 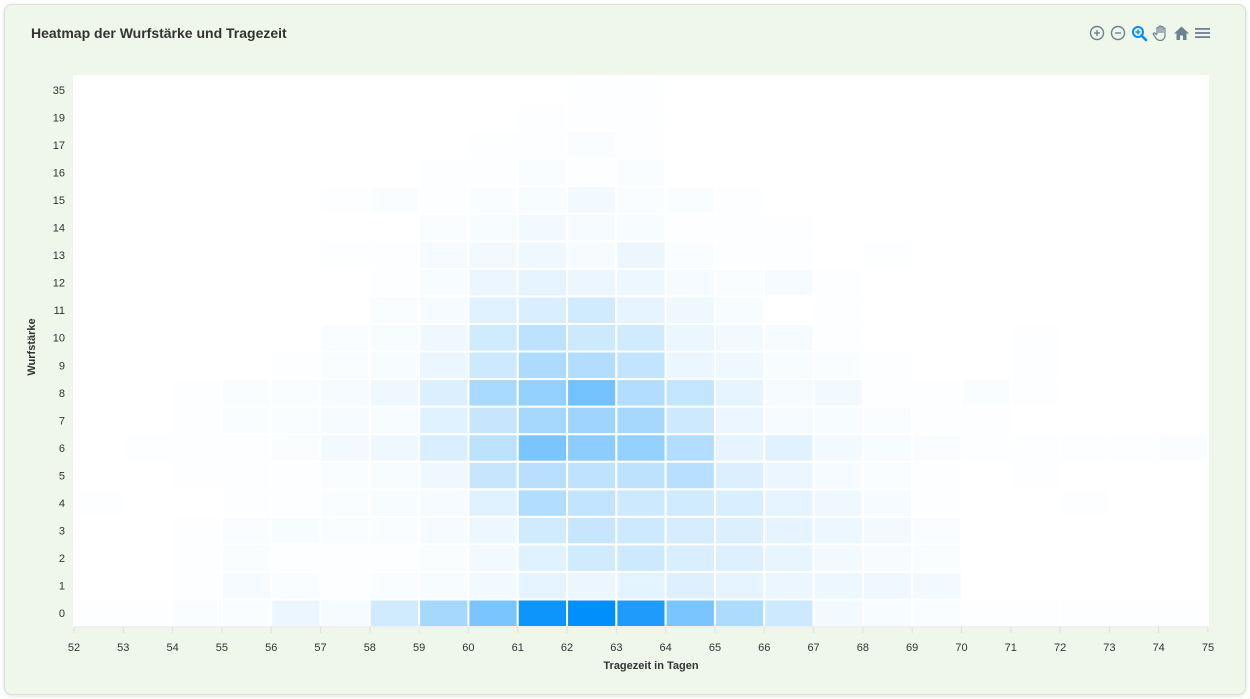 I want to click on selection-zoom-button, so click(x=1139, y=33).